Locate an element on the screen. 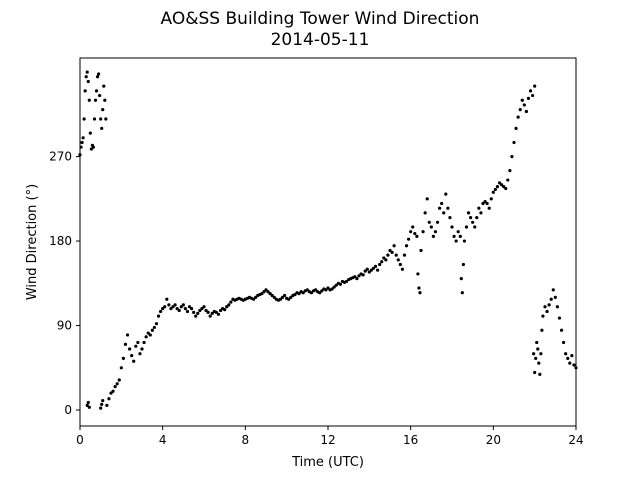 This screenshot has width=640, height=480. y-tick-label: 180 is located at coordinates (60, 241).